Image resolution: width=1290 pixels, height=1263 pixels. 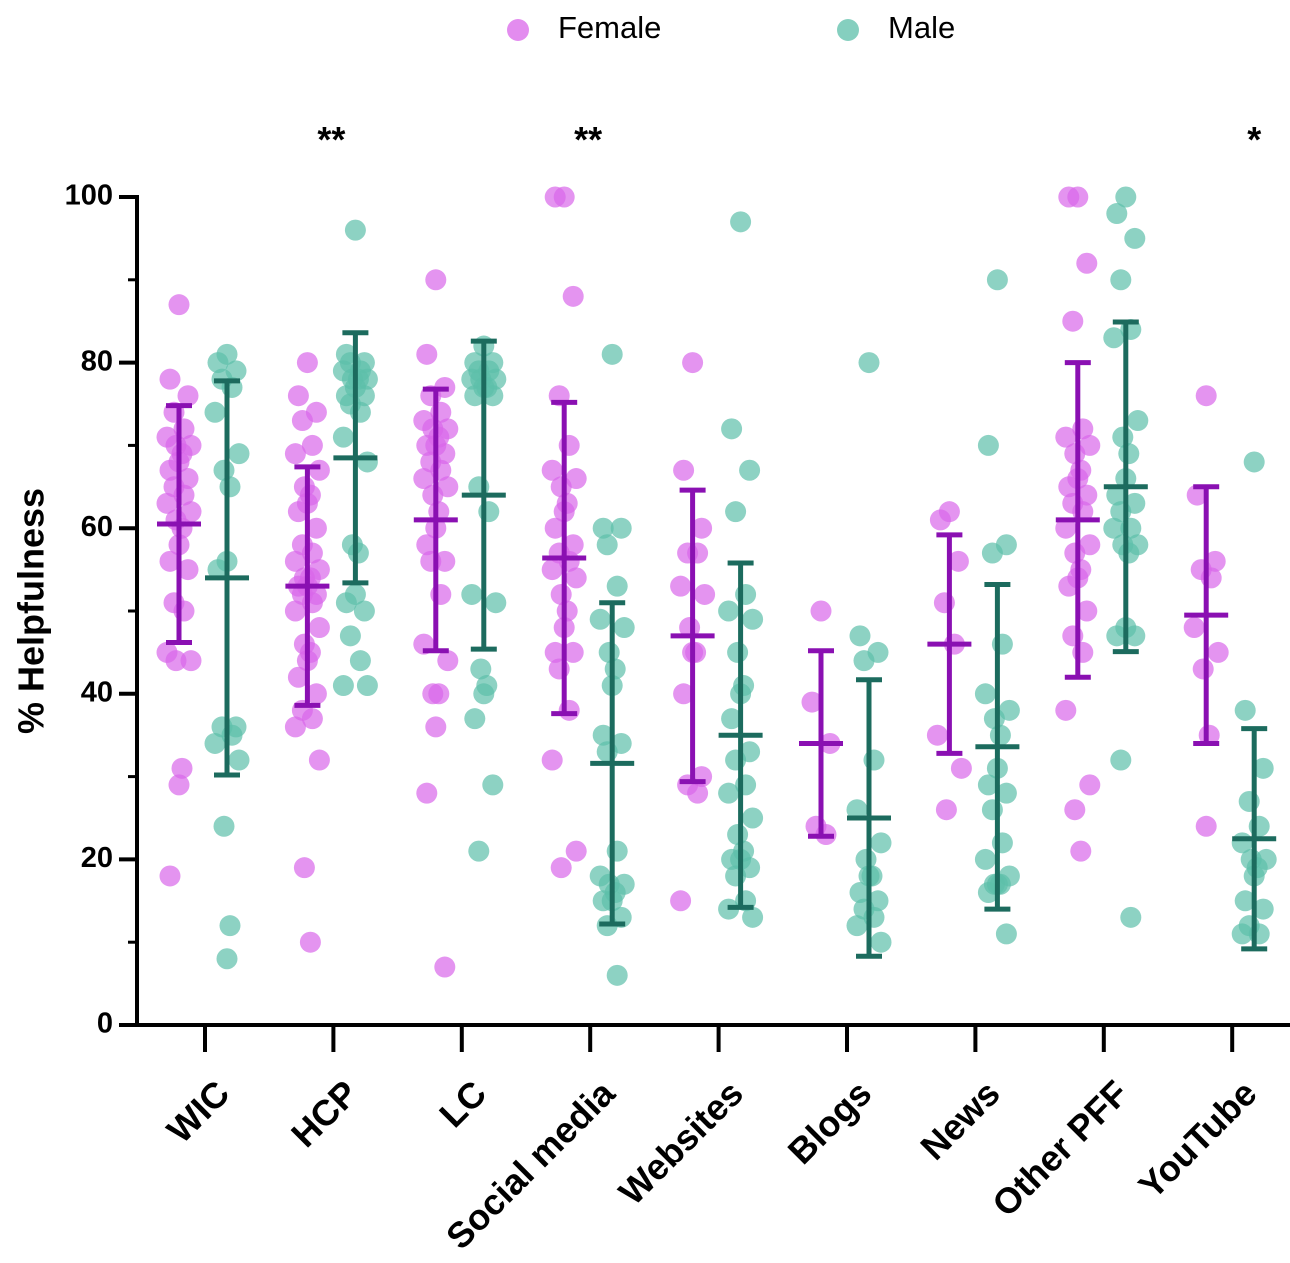 I want to click on y-tick-label: 40, so click(x=97, y=692).